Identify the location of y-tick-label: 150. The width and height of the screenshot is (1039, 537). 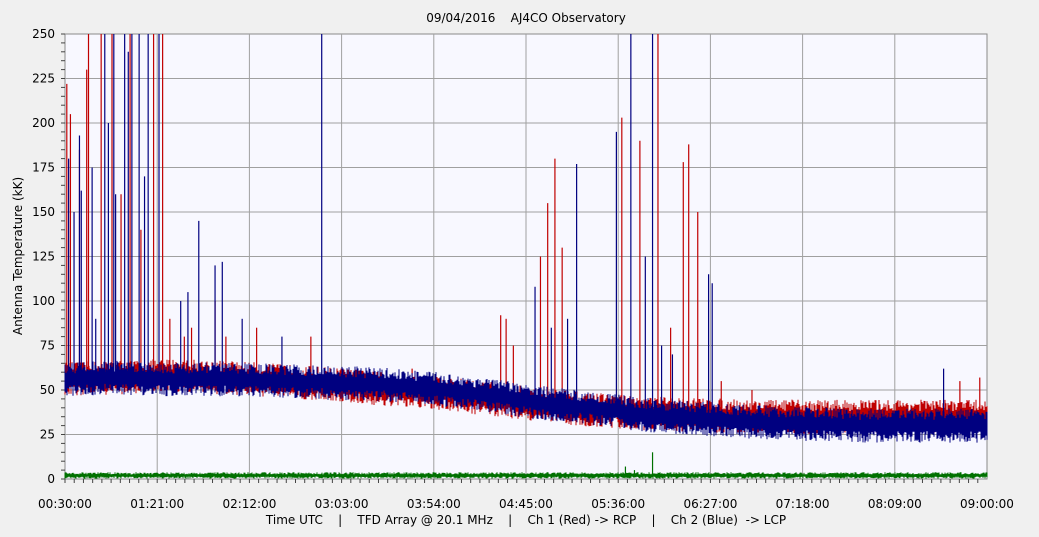
(43, 212).